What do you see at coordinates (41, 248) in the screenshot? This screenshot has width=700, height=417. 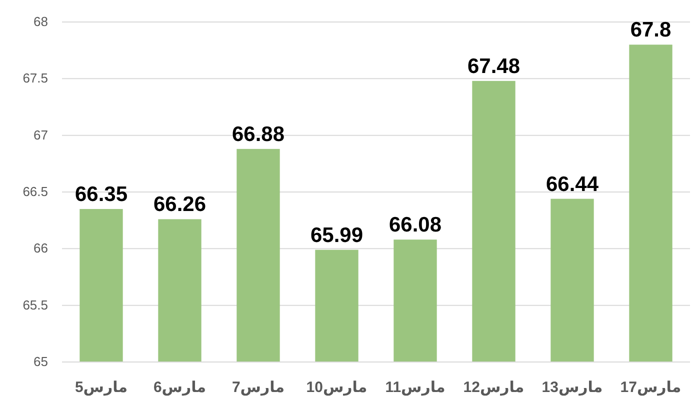 I see `y-tick-label: 66` at bounding box center [41, 248].